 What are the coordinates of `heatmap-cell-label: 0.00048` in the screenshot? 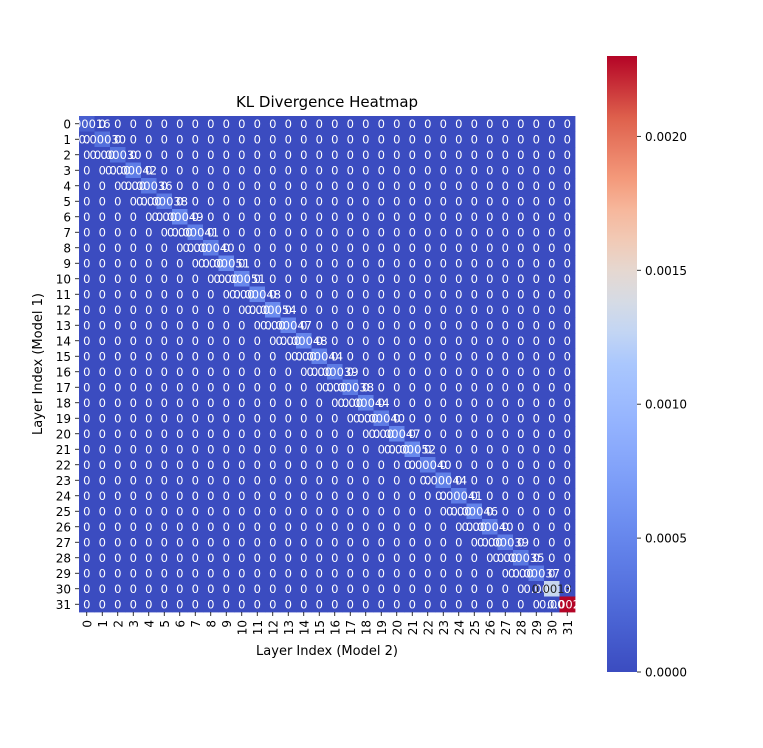 It's located at (257, 294).